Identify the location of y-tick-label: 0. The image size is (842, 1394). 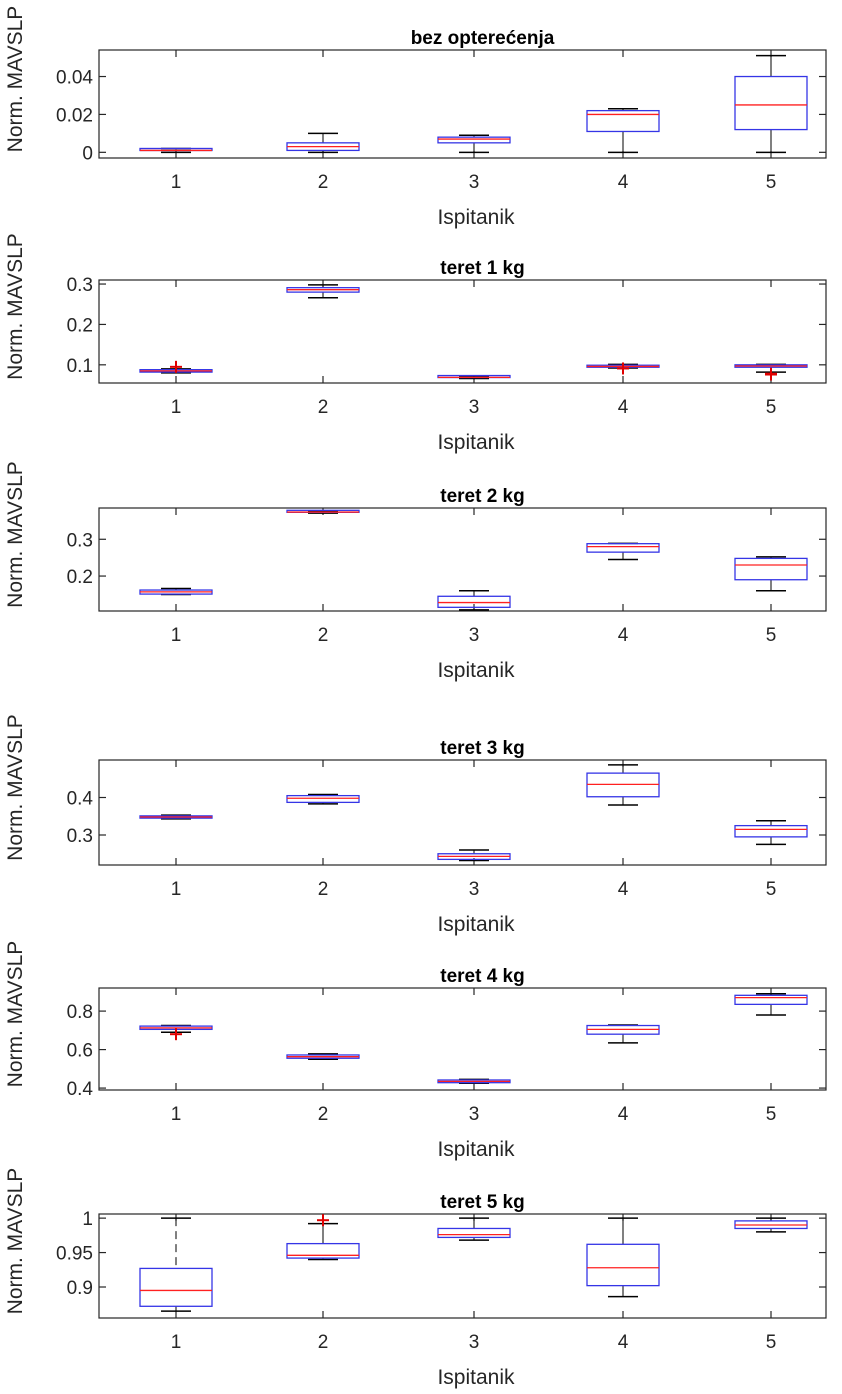
(87, 153).